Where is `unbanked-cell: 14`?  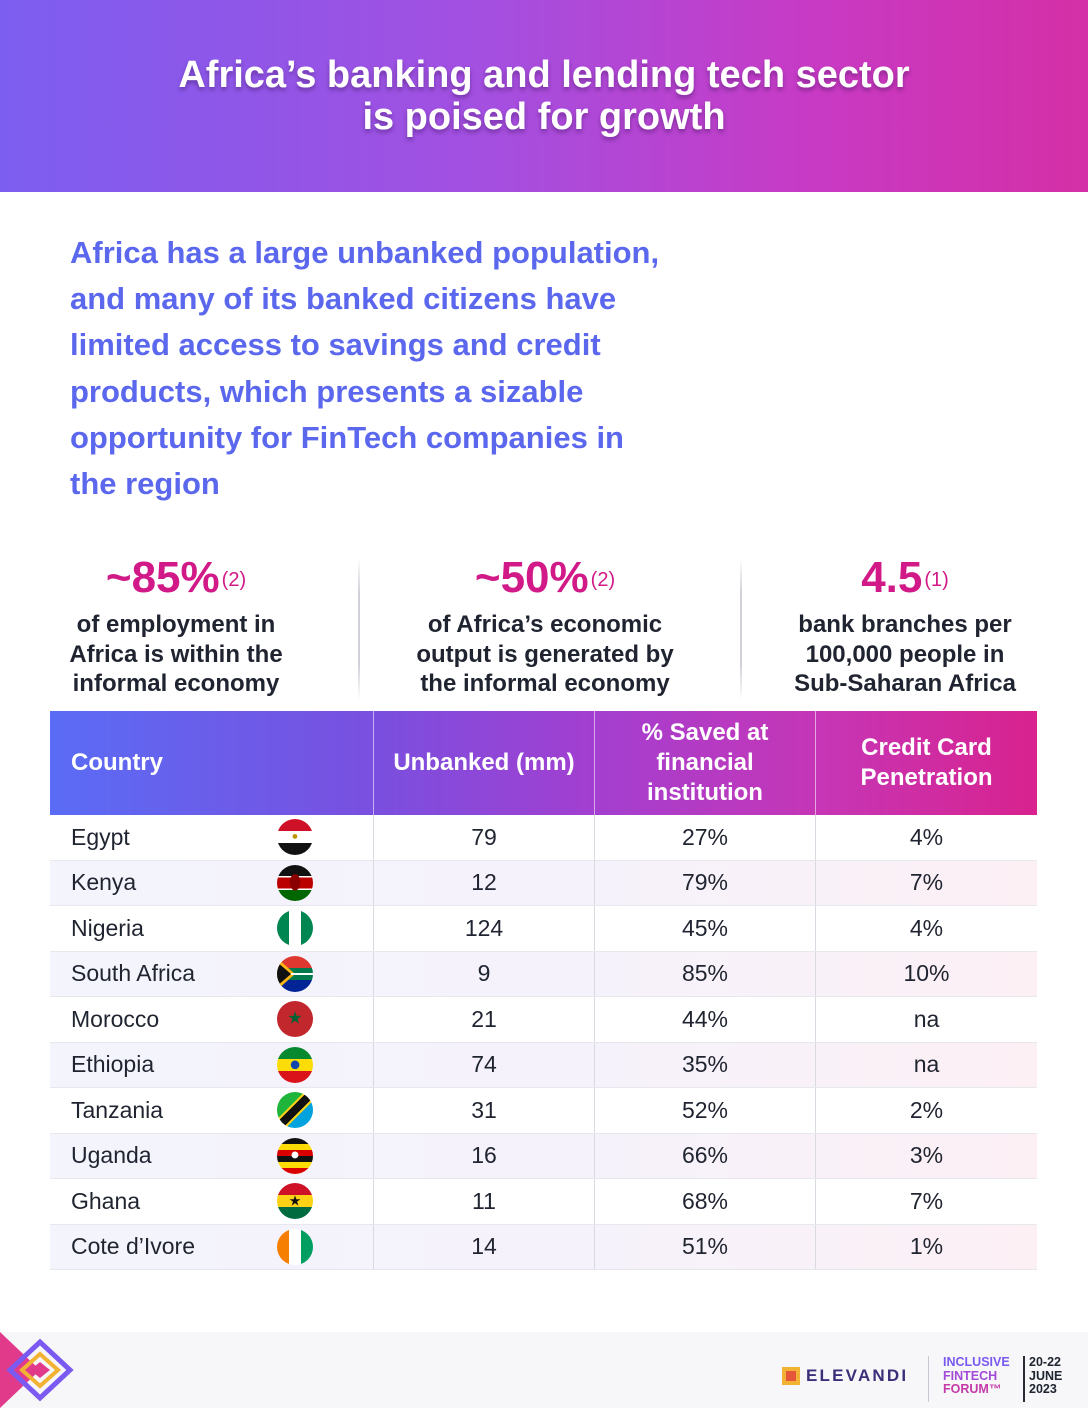
unbanked-cell: 14 is located at coordinates (483, 1246).